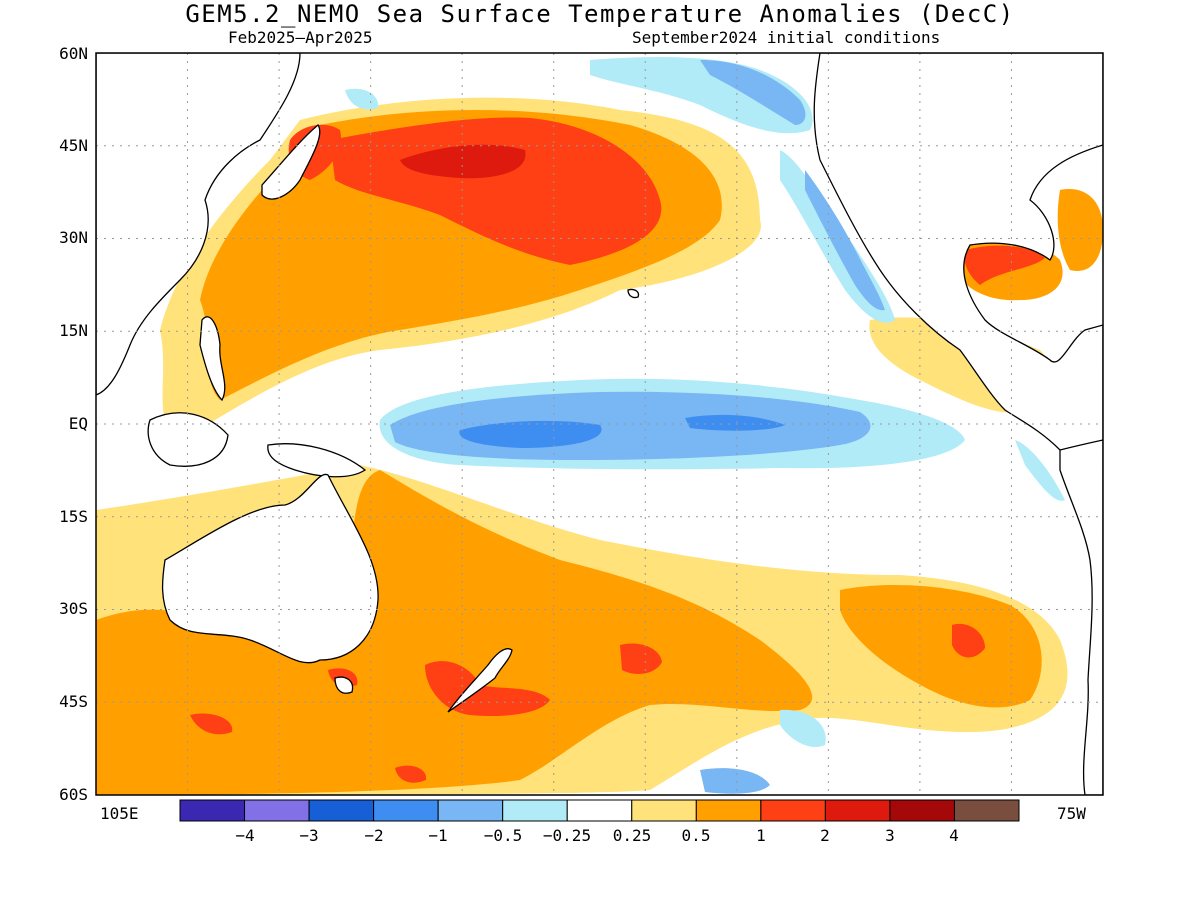  What do you see at coordinates (530, 434) in the screenshot?
I see `anomaly-enso-blue` at bounding box center [530, 434].